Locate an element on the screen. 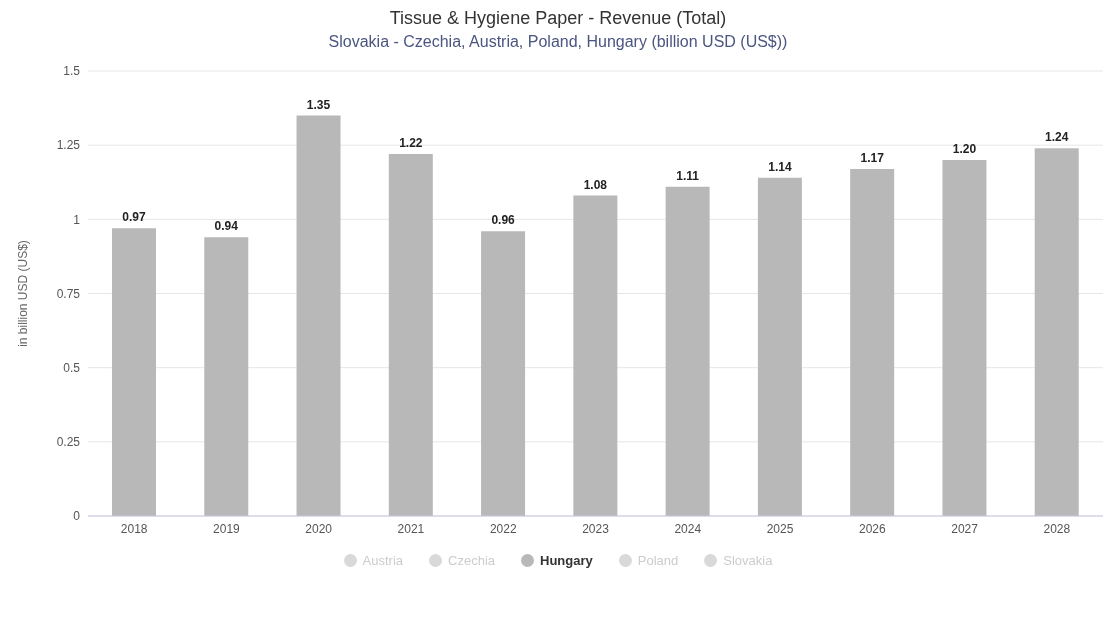 This screenshot has width=1117, height=637. data-label: 1.20 is located at coordinates (964, 149).